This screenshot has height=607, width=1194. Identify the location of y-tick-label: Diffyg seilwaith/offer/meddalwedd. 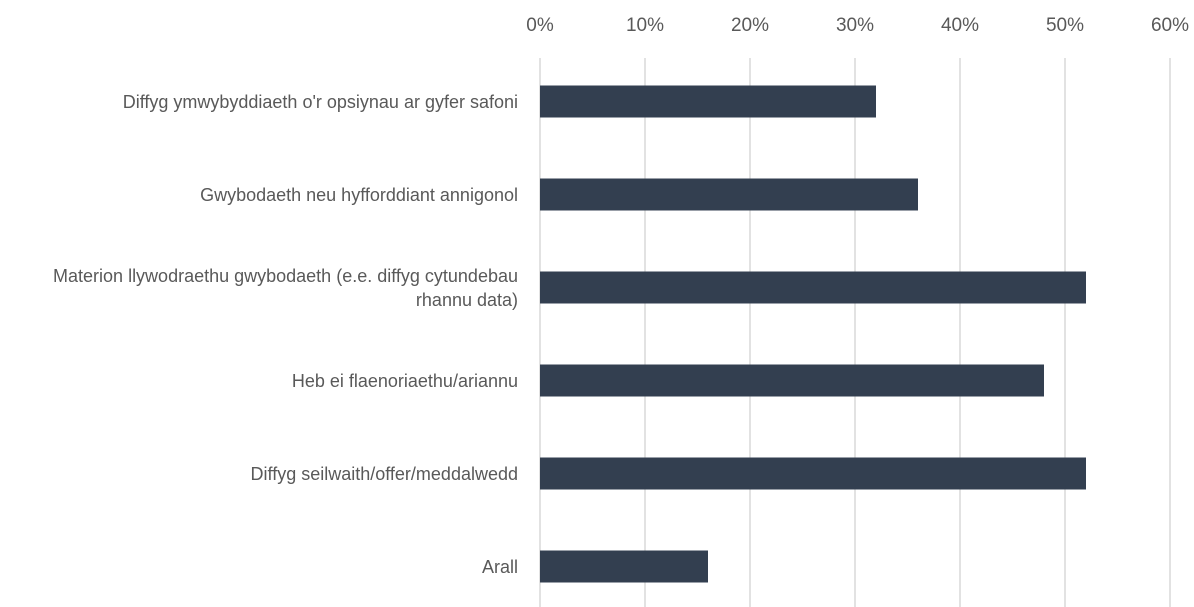
(259, 474).